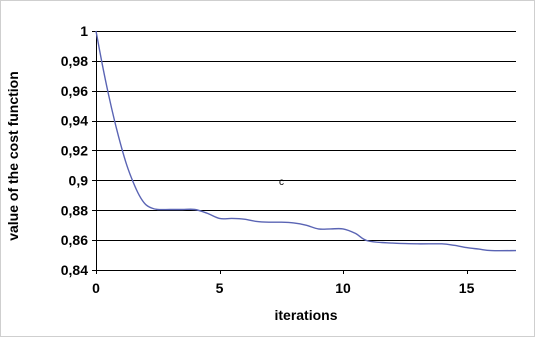  What do you see at coordinates (13, 156) in the screenshot?
I see `y-axis-label: value of the cost function` at bounding box center [13, 156].